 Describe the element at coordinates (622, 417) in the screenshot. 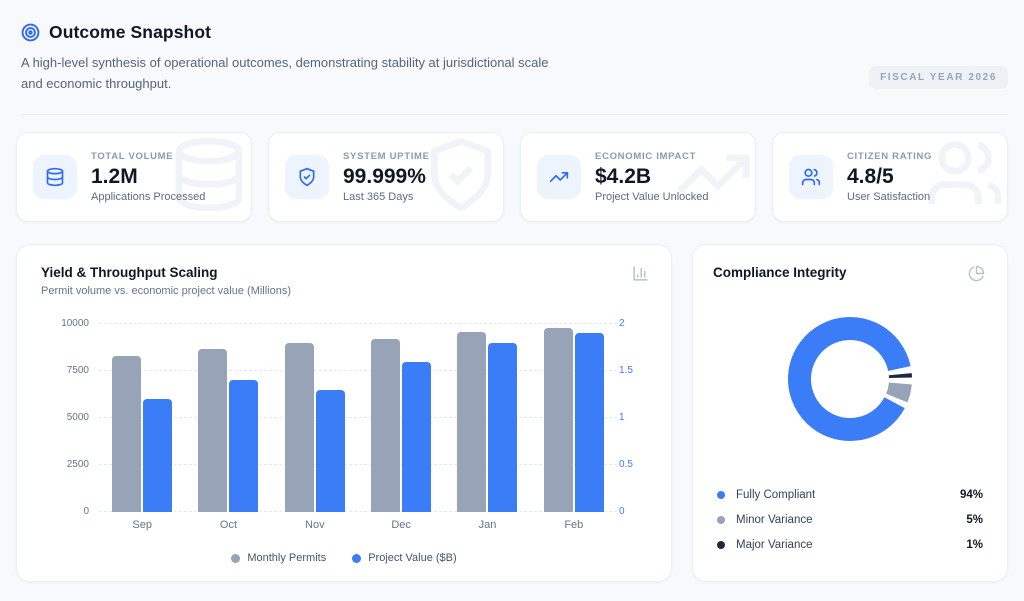

I see `y-axis-tick-right: 1` at that location.